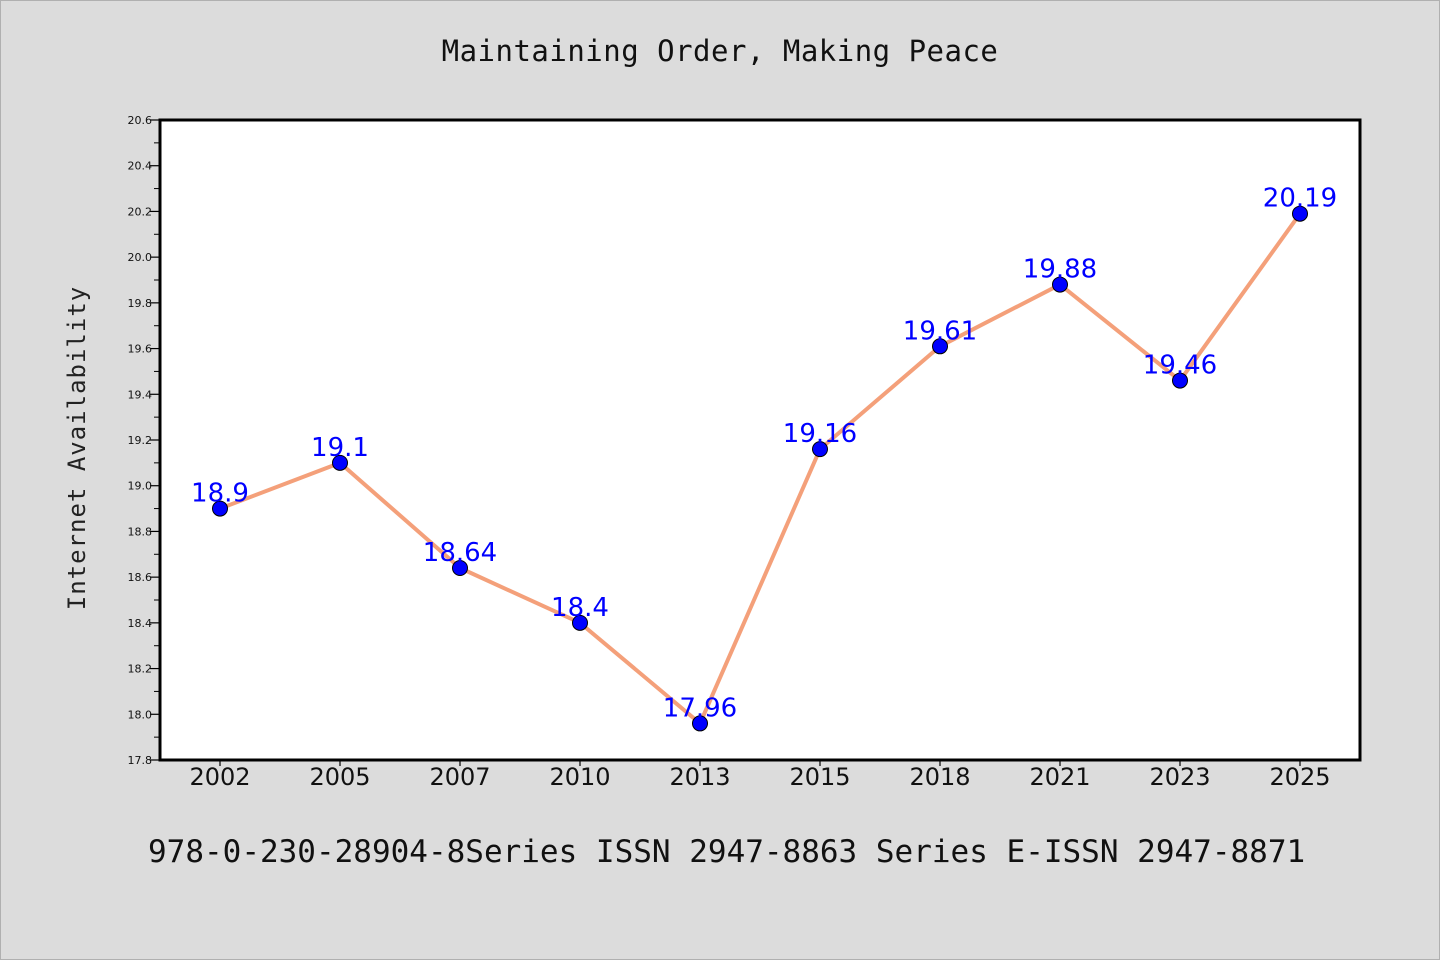  Describe the element at coordinates (1180, 366) in the screenshot. I see `data-label: 19.46` at that location.